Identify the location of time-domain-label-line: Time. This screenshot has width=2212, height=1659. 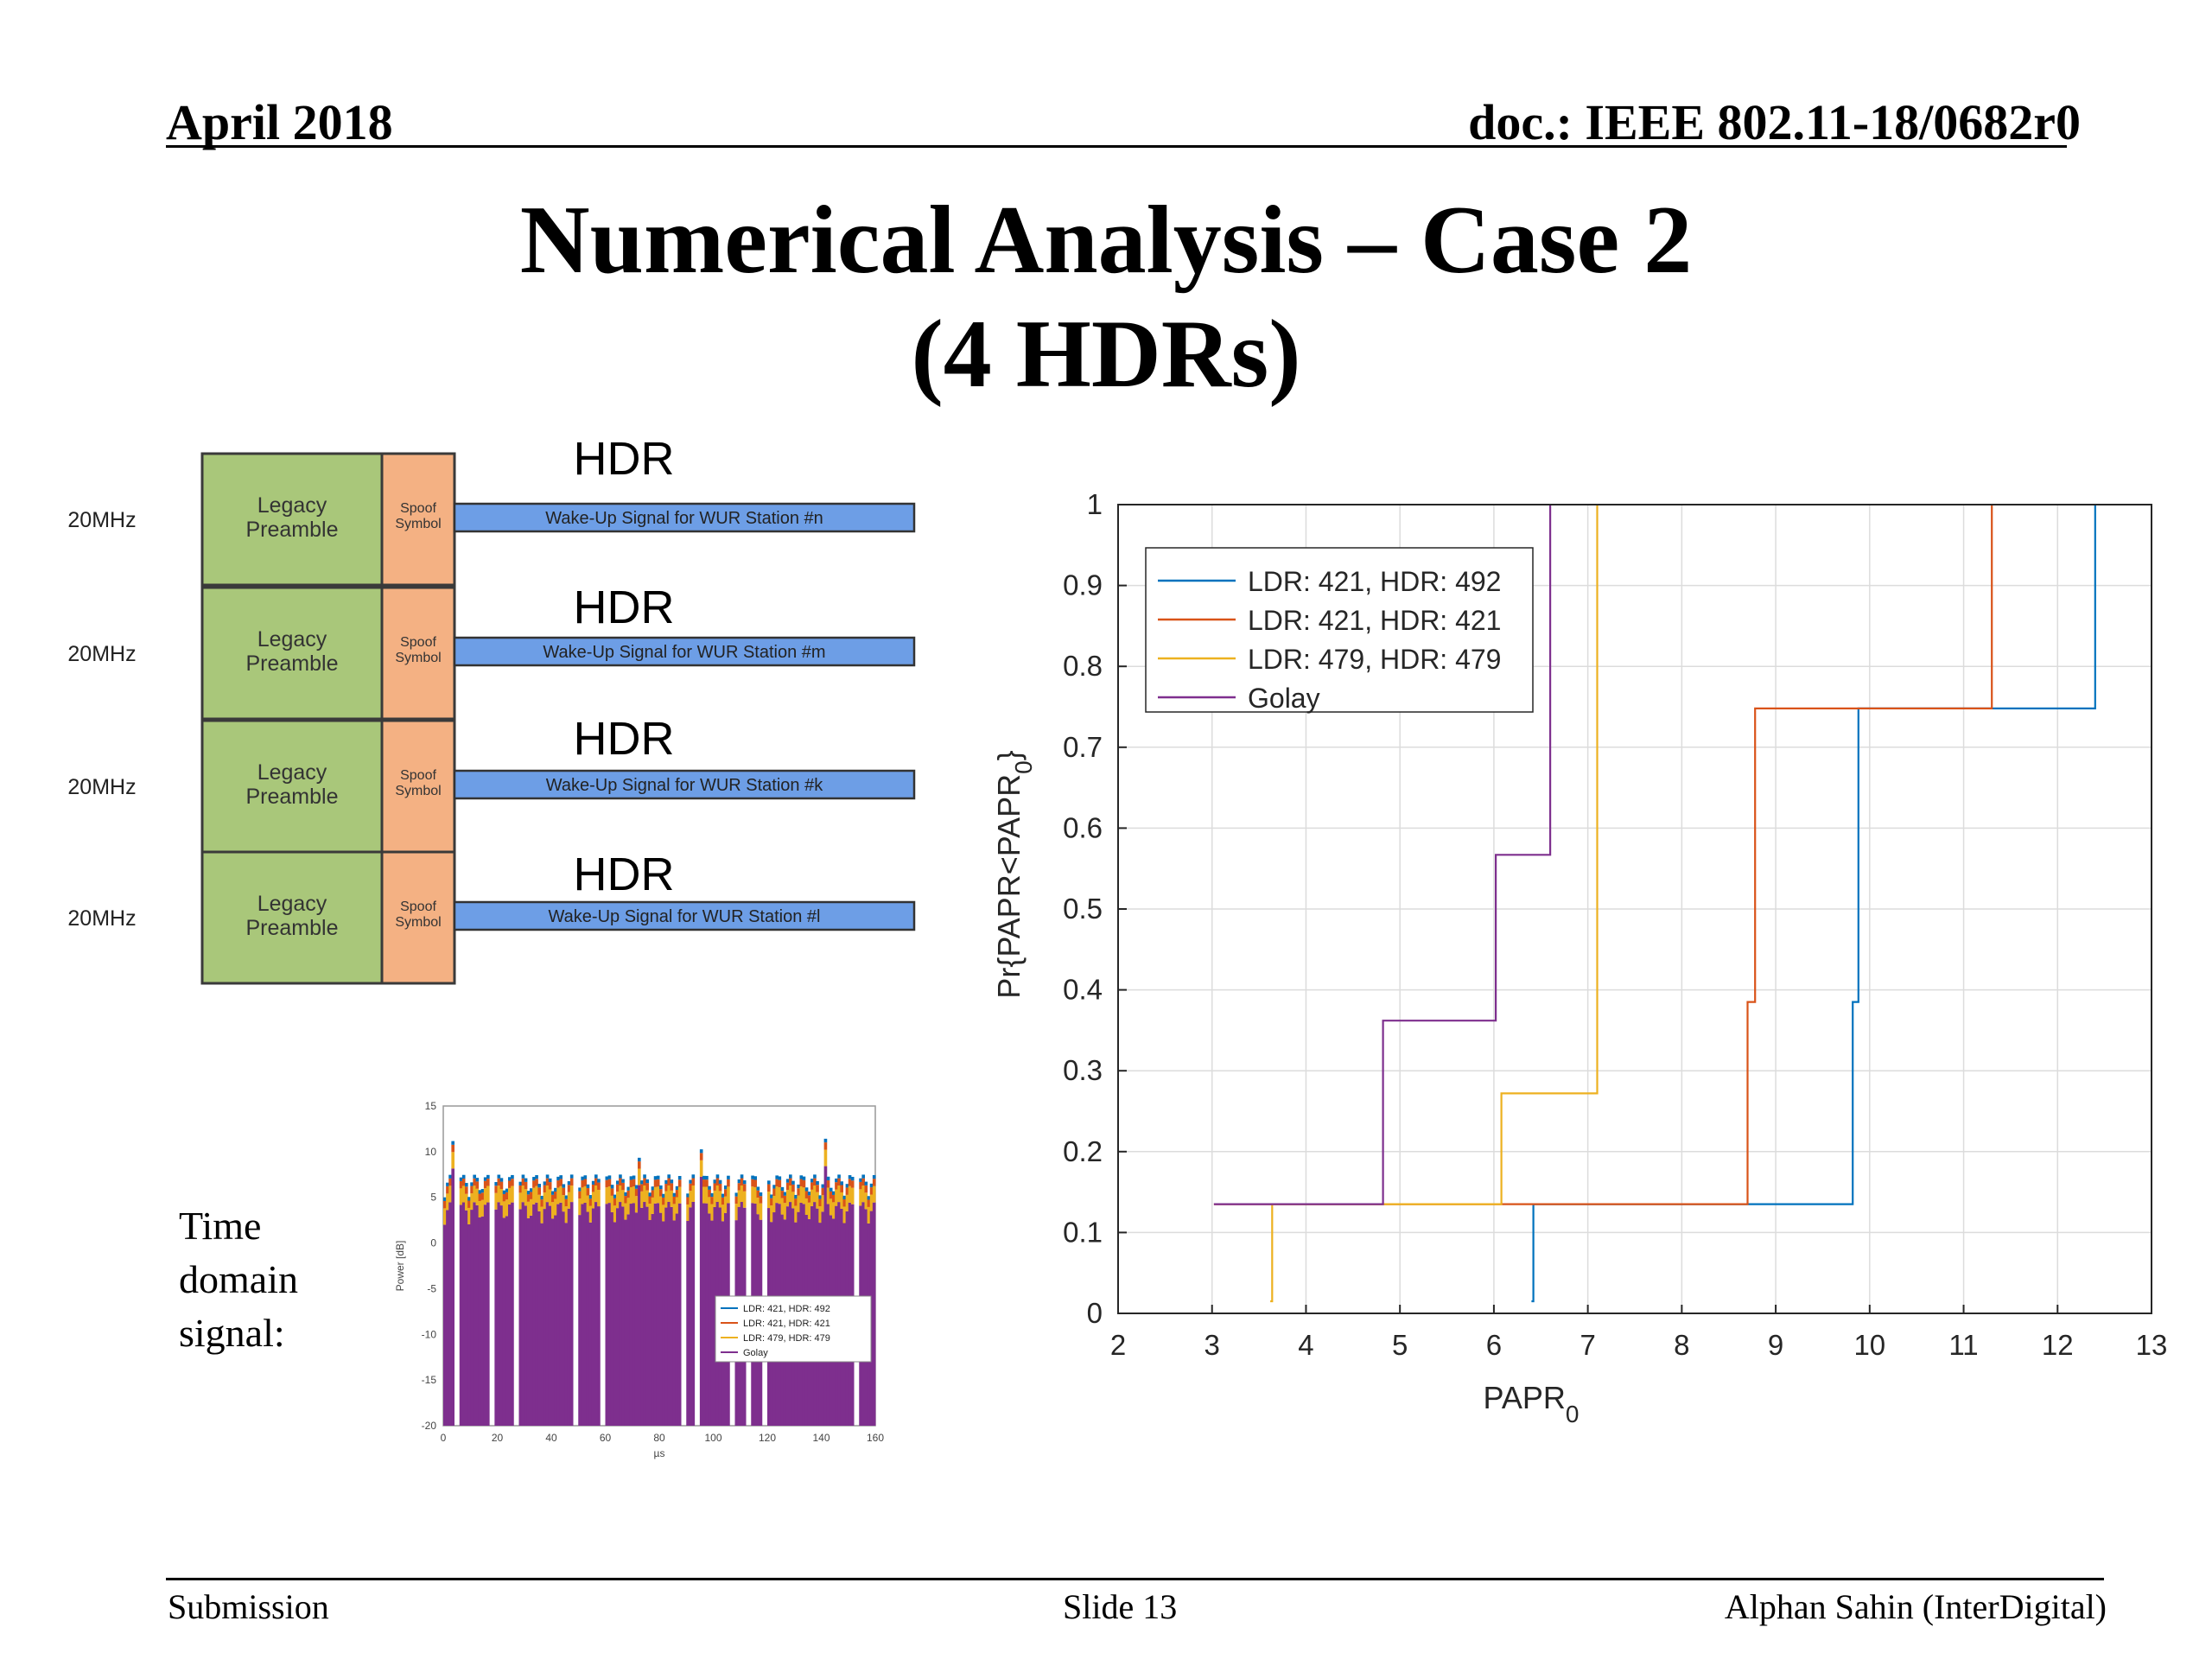
(220, 1226).